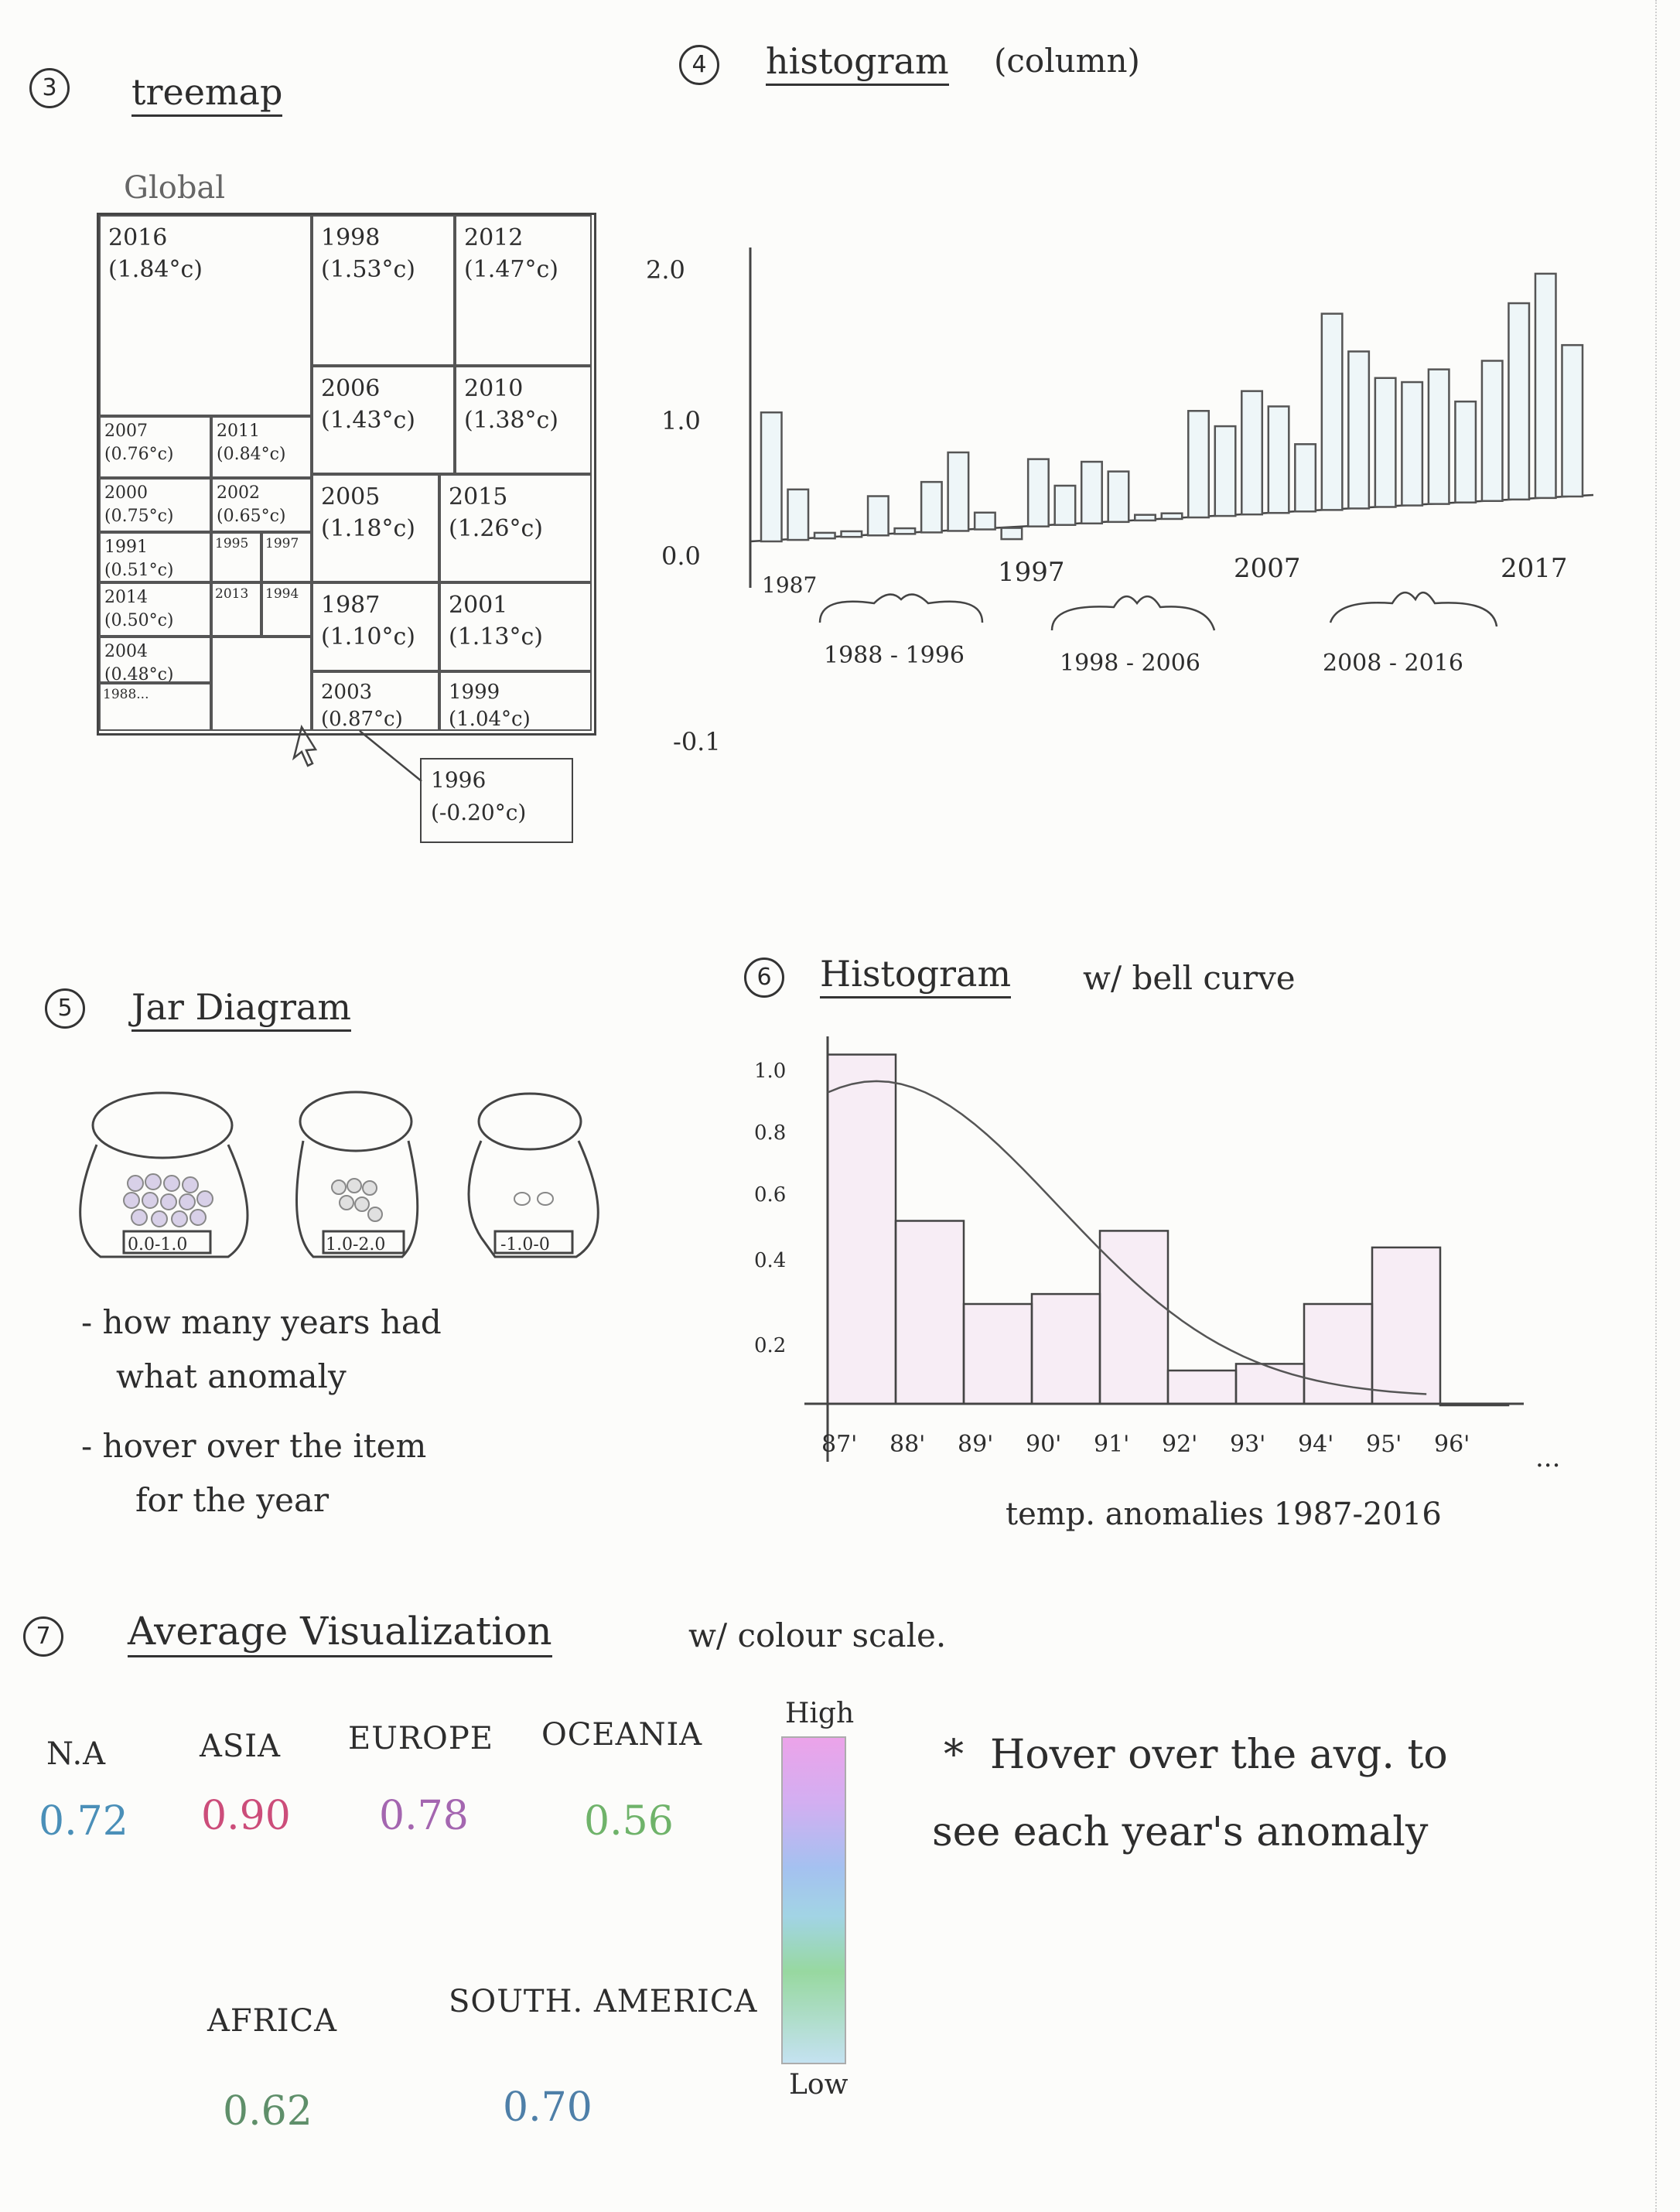  I want to click on jar-note: - hover over the item, so click(254, 1446).